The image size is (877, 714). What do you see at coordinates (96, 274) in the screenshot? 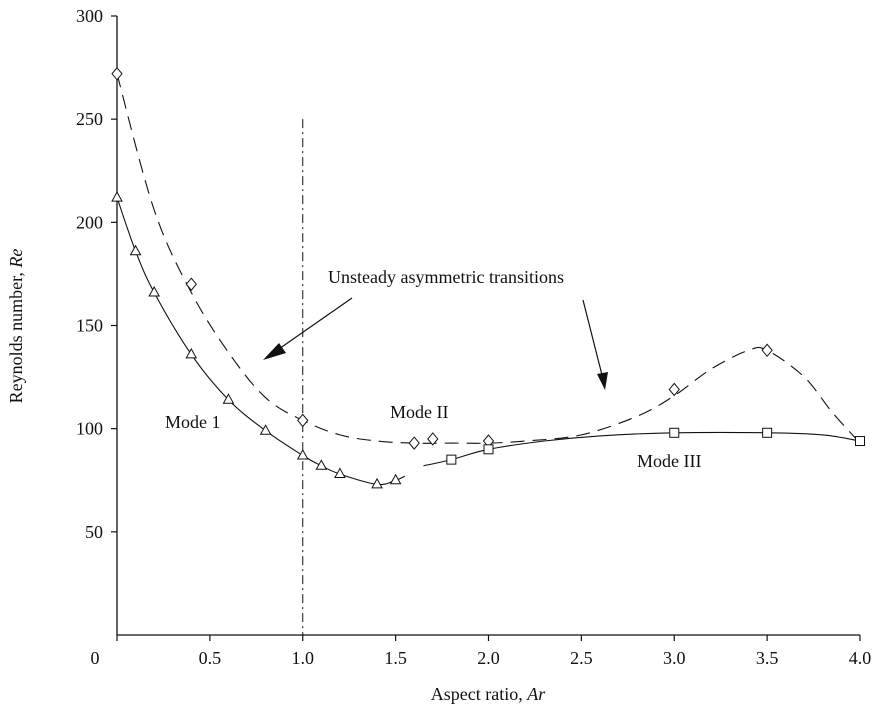
I see `y-ticks: 50 100 150 200 250 300` at bounding box center [96, 274].